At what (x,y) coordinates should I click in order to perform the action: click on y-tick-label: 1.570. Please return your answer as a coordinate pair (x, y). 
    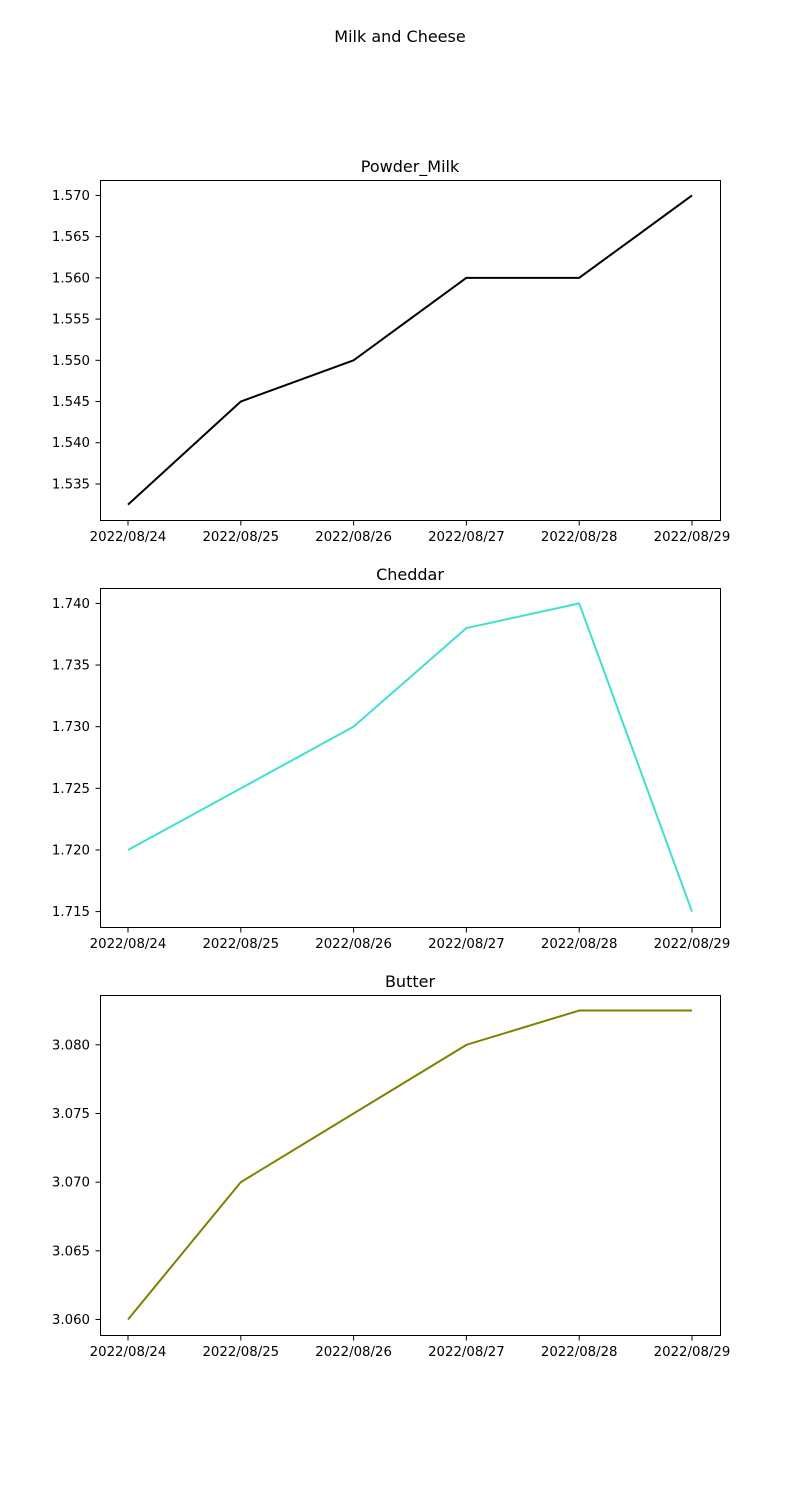
    Looking at the image, I should click on (71, 196).